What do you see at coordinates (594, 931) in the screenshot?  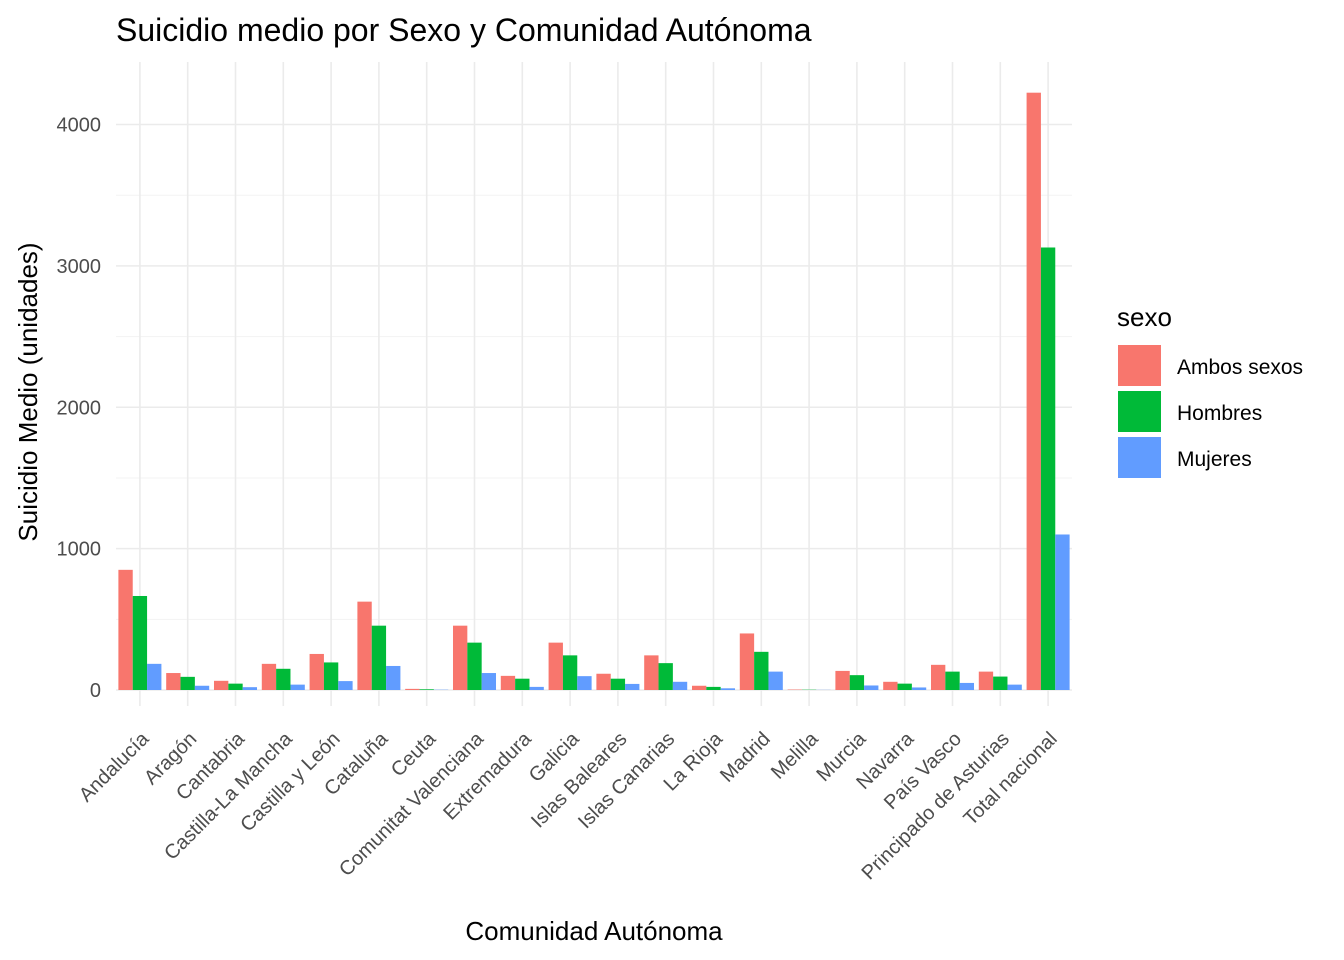 I see `x-axis-title: Comunidad Autónoma` at bounding box center [594, 931].